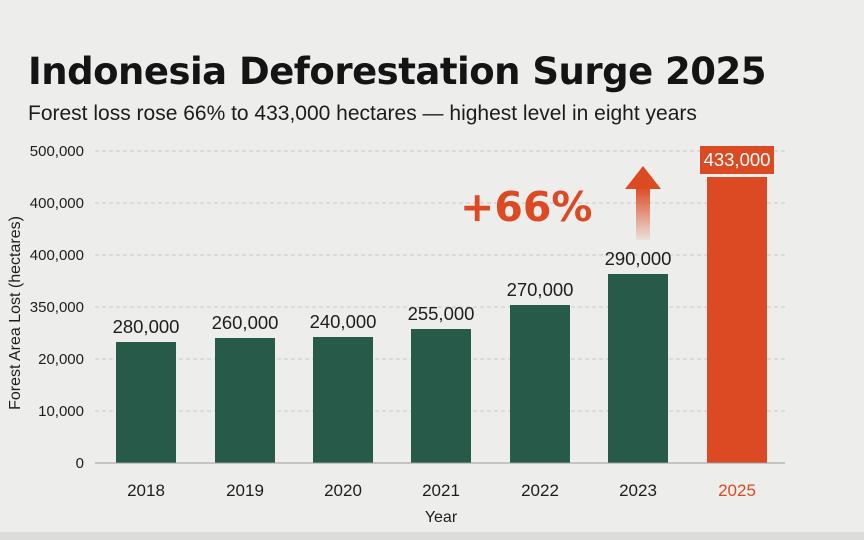 The width and height of the screenshot is (864, 540). What do you see at coordinates (61, 411) in the screenshot?
I see `y-tick-label: 10,000` at bounding box center [61, 411].